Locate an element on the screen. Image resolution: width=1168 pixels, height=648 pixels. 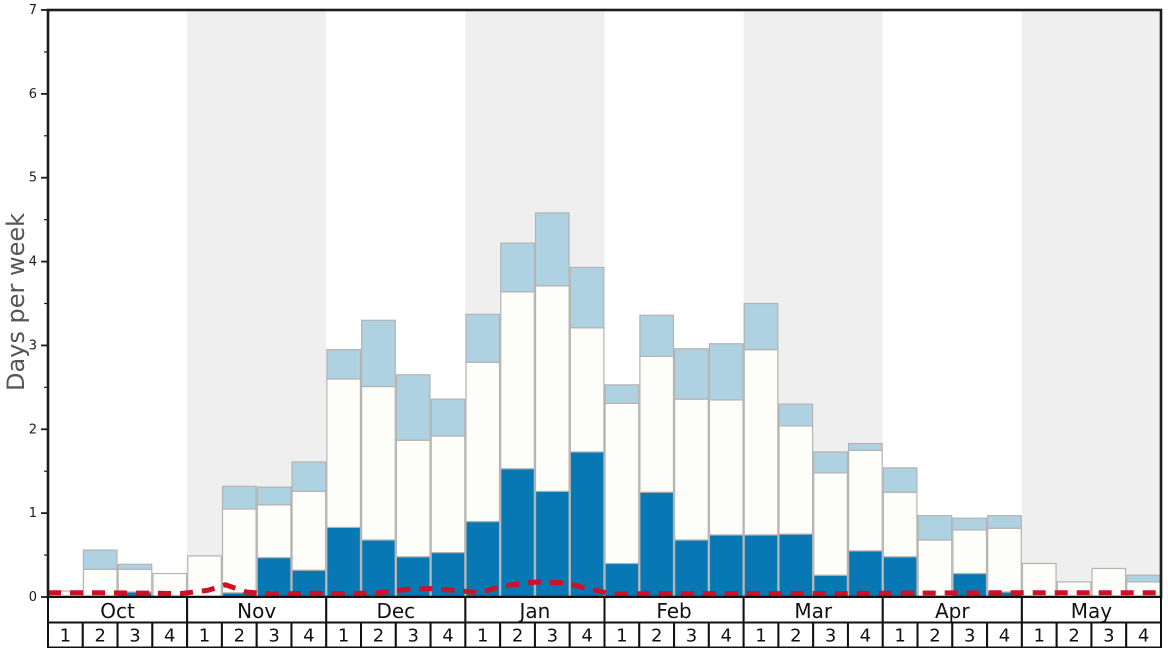
month-label: Dec is located at coordinates (395, 611).